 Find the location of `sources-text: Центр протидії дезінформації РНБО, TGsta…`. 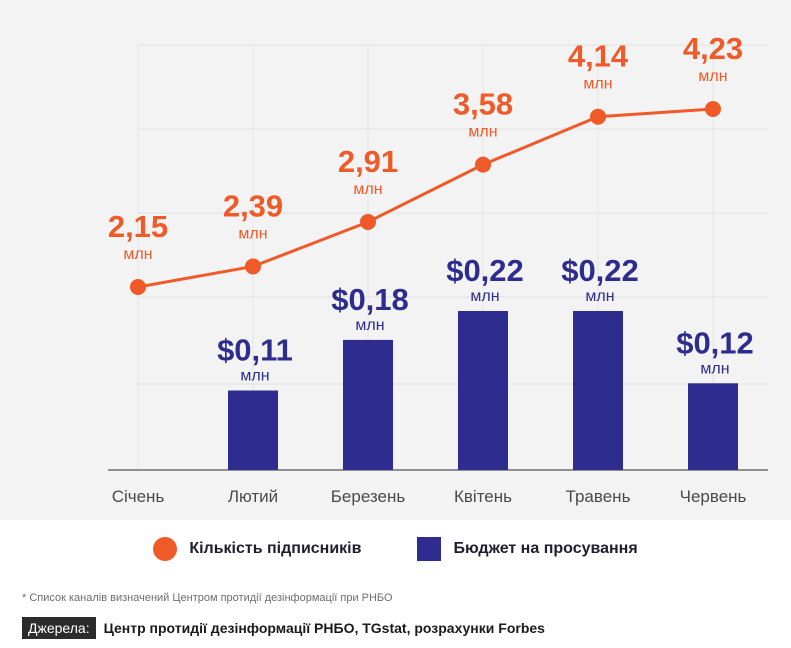

sources-text: Центр протидії дезінформації РНБО, TGsta… is located at coordinates (324, 628).